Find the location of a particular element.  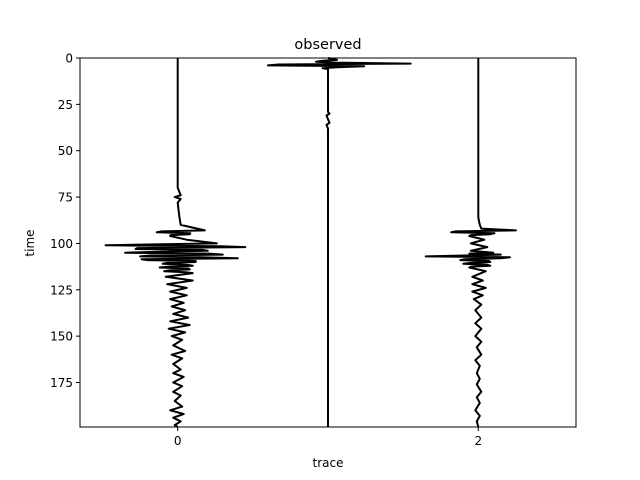

y-axis-ticks: 0 25 50 75 100 125 150 175 is located at coordinates (65, 221).